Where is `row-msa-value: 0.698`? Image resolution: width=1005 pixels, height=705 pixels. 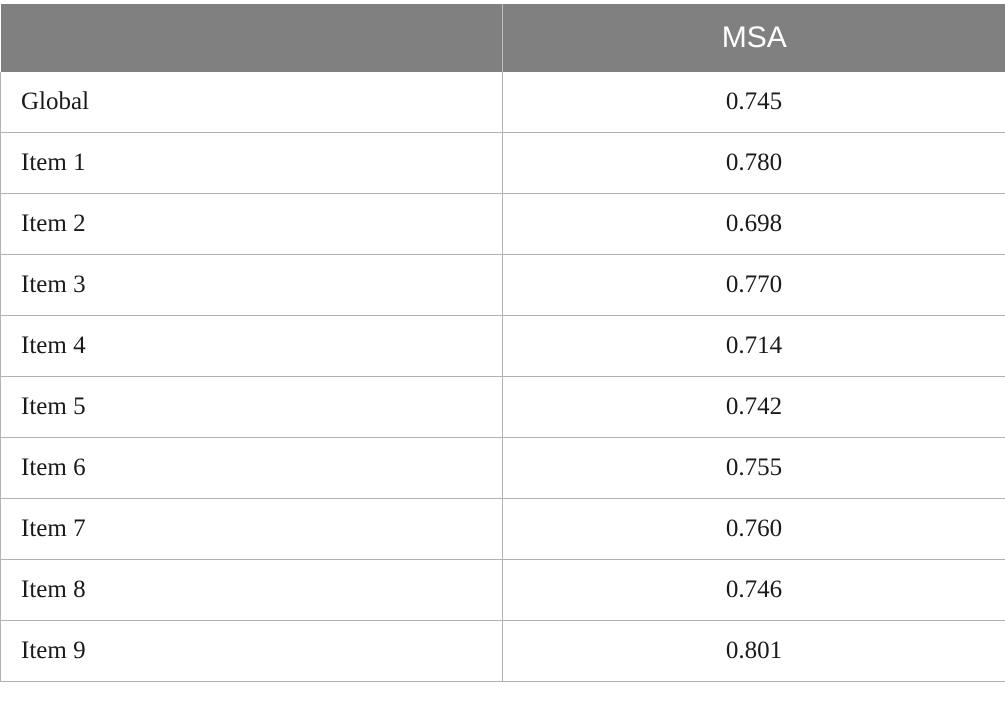
row-msa-value: 0.698 is located at coordinates (753, 224).